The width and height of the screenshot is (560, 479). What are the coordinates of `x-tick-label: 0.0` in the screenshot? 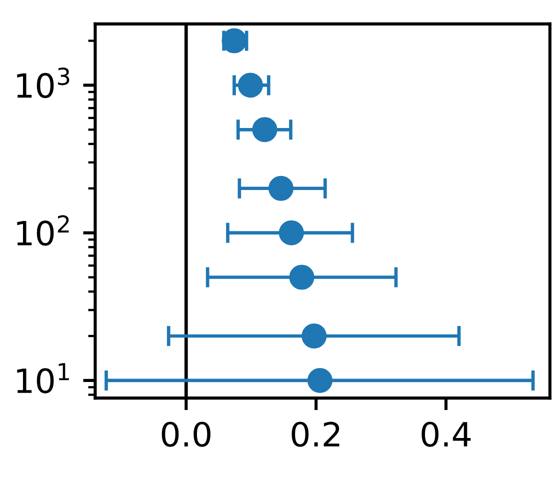 It's located at (186, 434).